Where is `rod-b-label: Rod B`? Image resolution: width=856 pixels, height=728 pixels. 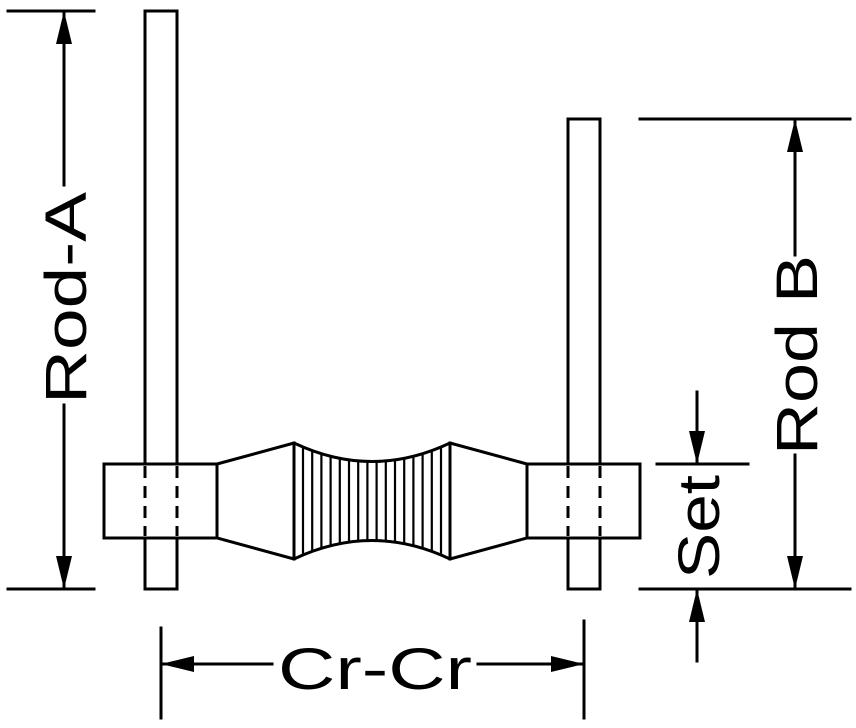
rod-b-label: Rod B is located at coordinates (797, 355).